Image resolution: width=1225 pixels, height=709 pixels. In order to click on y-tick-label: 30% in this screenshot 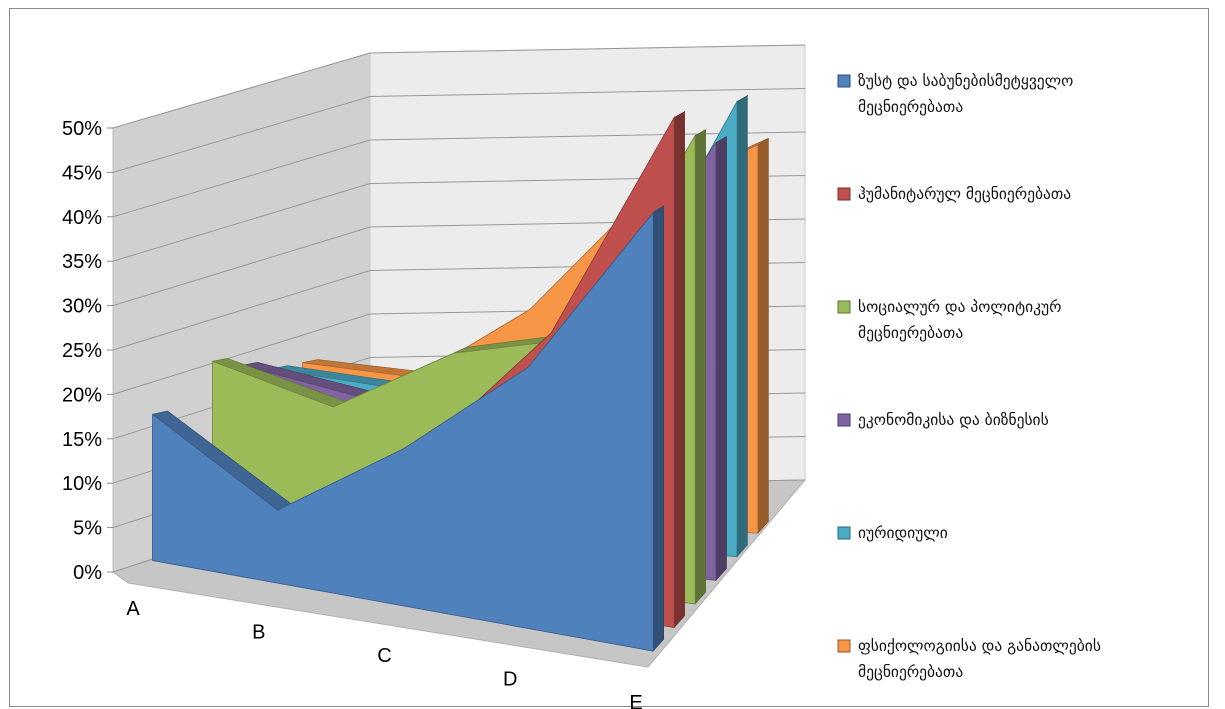, I will do `click(82, 307)`.